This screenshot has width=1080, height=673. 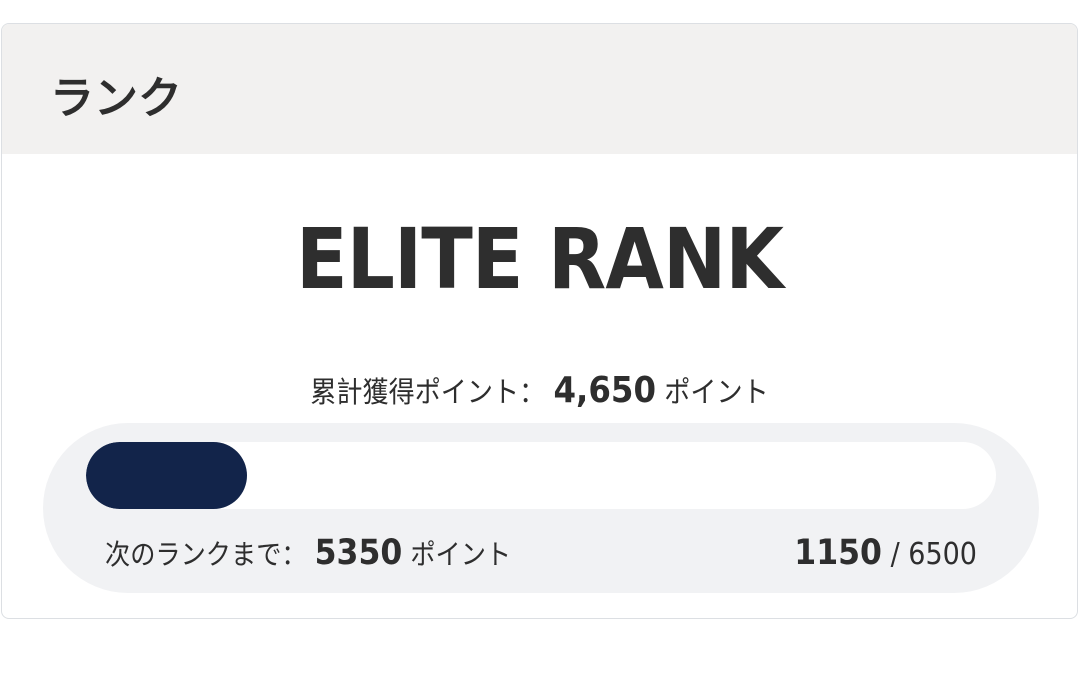 What do you see at coordinates (604, 390) in the screenshot?
I see `total-points-value: 4,650` at bounding box center [604, 390].